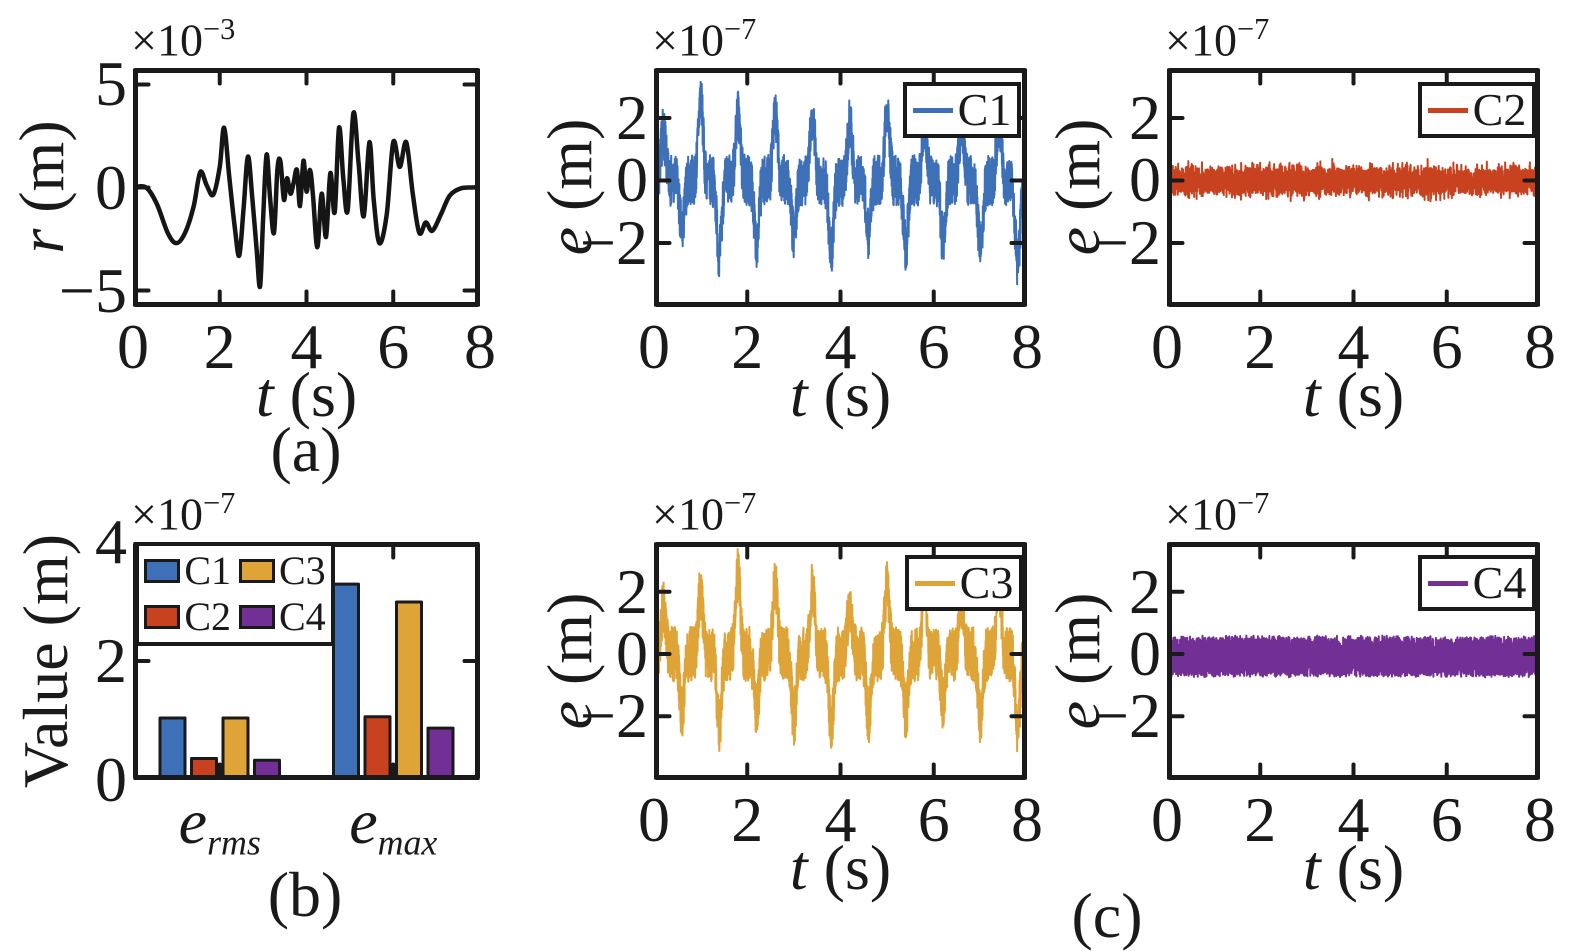  What do you see at coordinates (257, 571) in the screenshot?
I see `legend-swatch-c3` at bounding box center [257, 571].